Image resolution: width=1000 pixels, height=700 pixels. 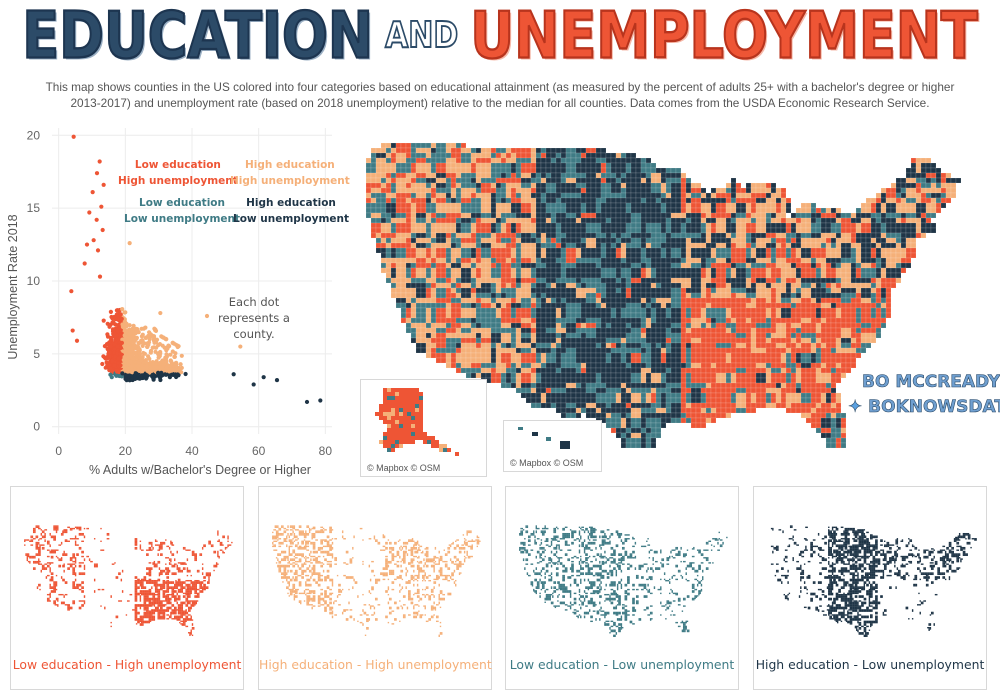 What do you see at coordinates (126, 451) in the screenshot?
I see `x-tick-label: 20` at bounding box center [126, 451].